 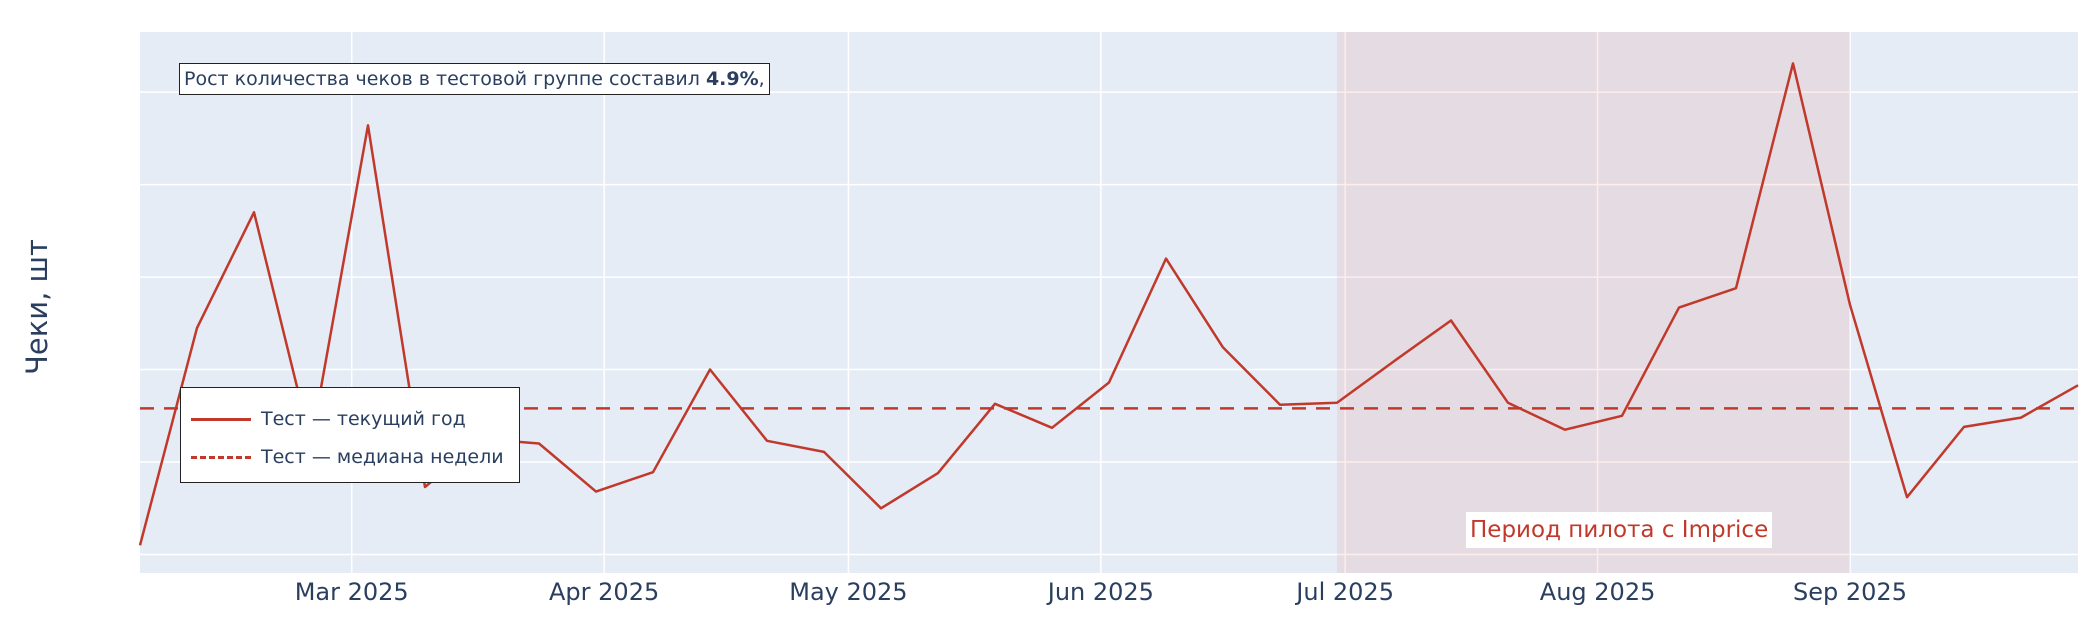 What do you see at coordinates (1344, 592) in the screenshot?
I see `x-tick-label: Jul 2025` at bounding box center [1344, 592].